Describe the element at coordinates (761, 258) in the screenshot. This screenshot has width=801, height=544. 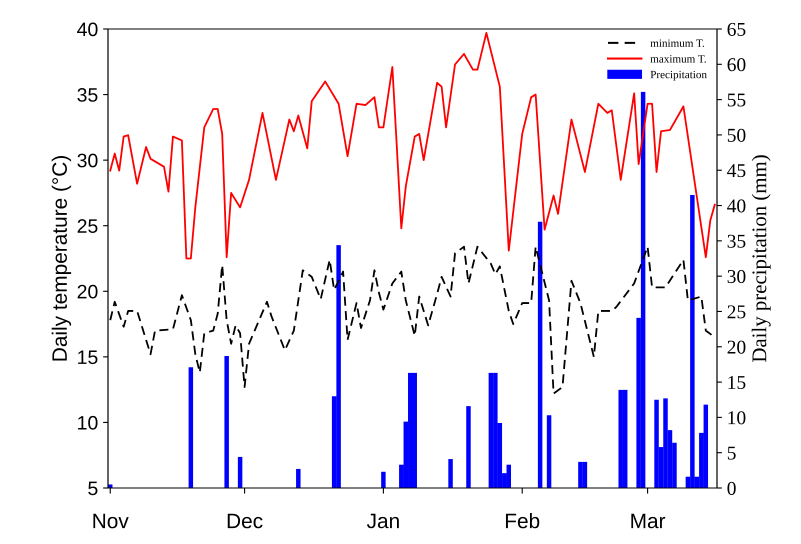
I see `y2-axis-title: Daily precipitation (mm)` at that location.